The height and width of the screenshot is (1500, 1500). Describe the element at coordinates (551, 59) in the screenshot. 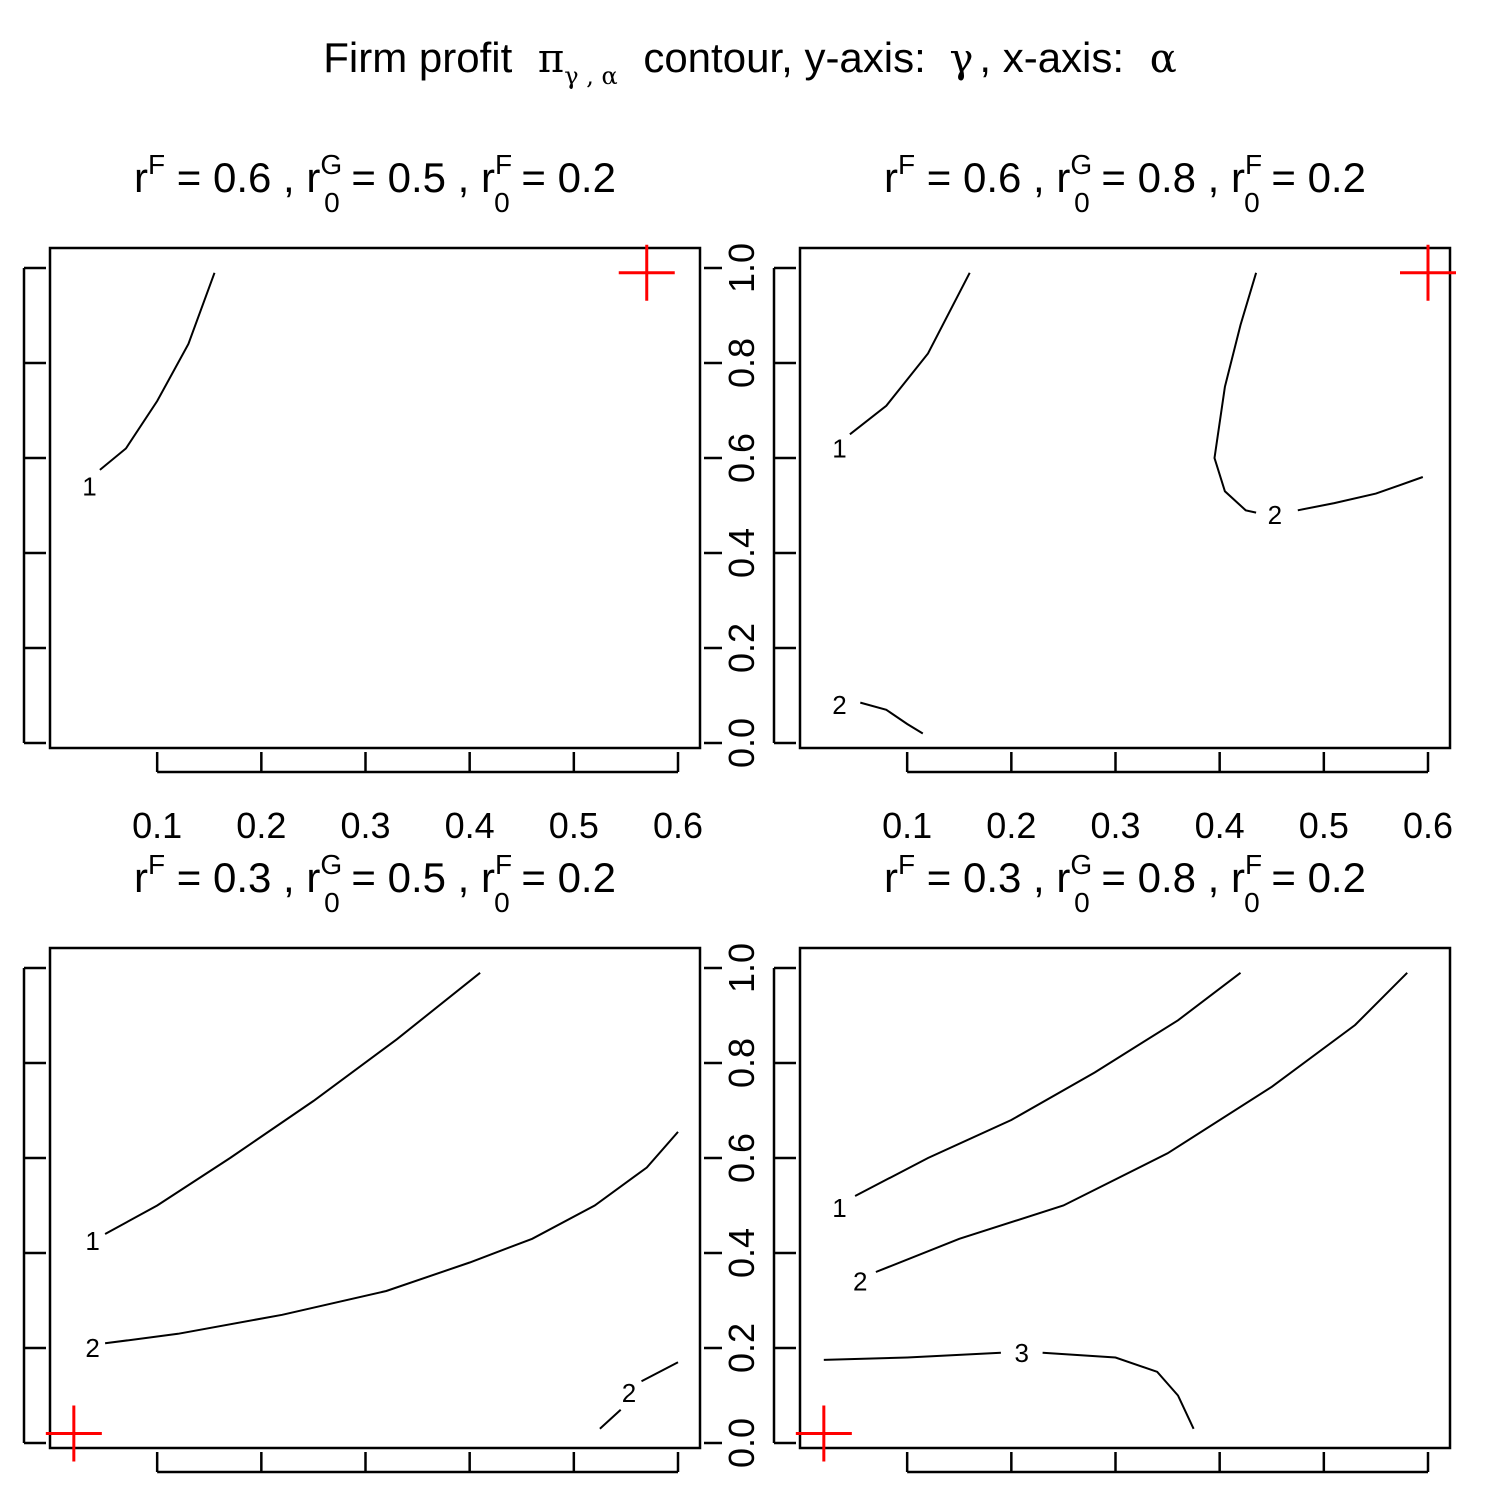

I see `pi-symbol: π` at that location.